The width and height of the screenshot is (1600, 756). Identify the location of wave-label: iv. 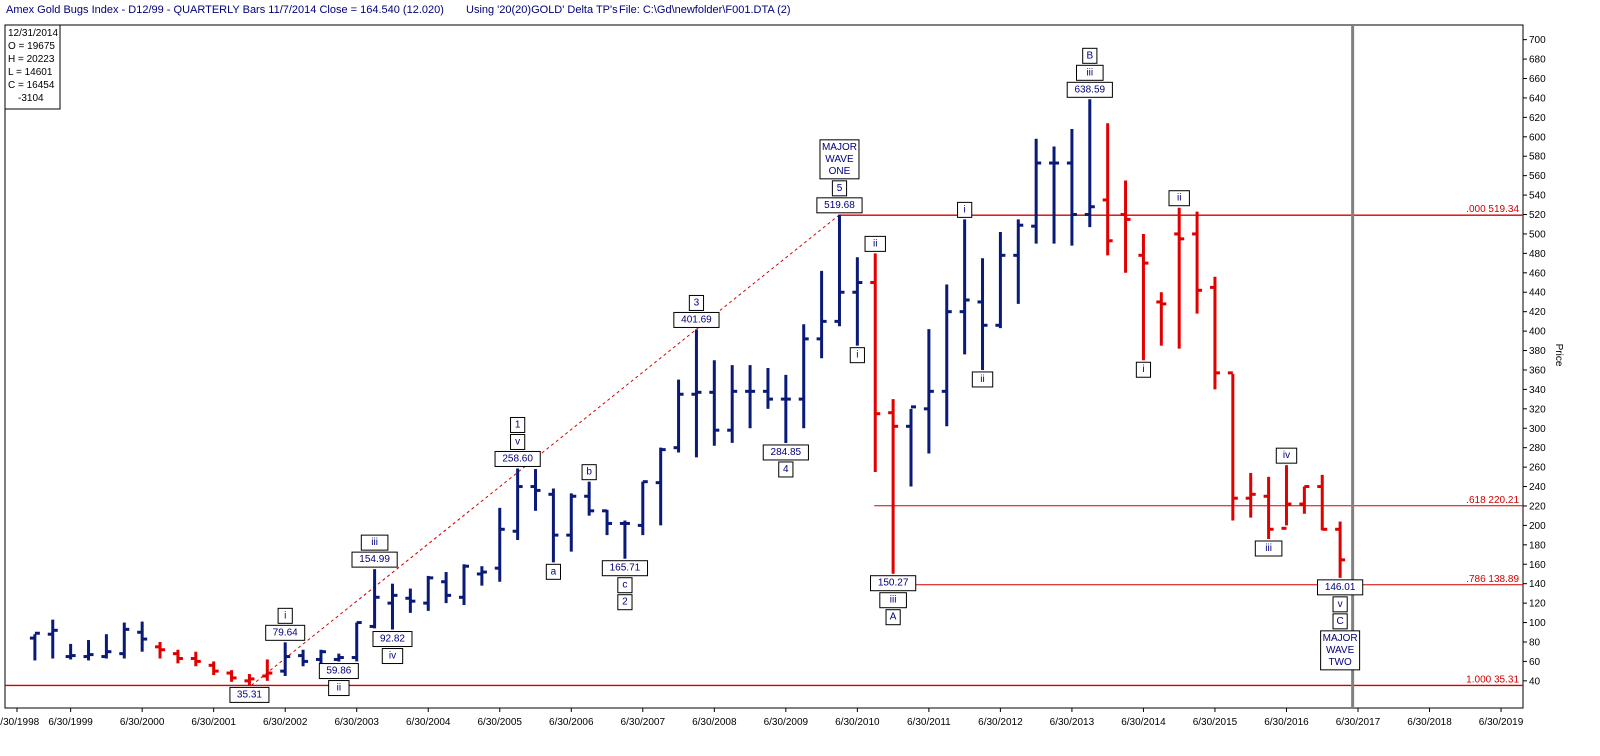
(1286, 455).